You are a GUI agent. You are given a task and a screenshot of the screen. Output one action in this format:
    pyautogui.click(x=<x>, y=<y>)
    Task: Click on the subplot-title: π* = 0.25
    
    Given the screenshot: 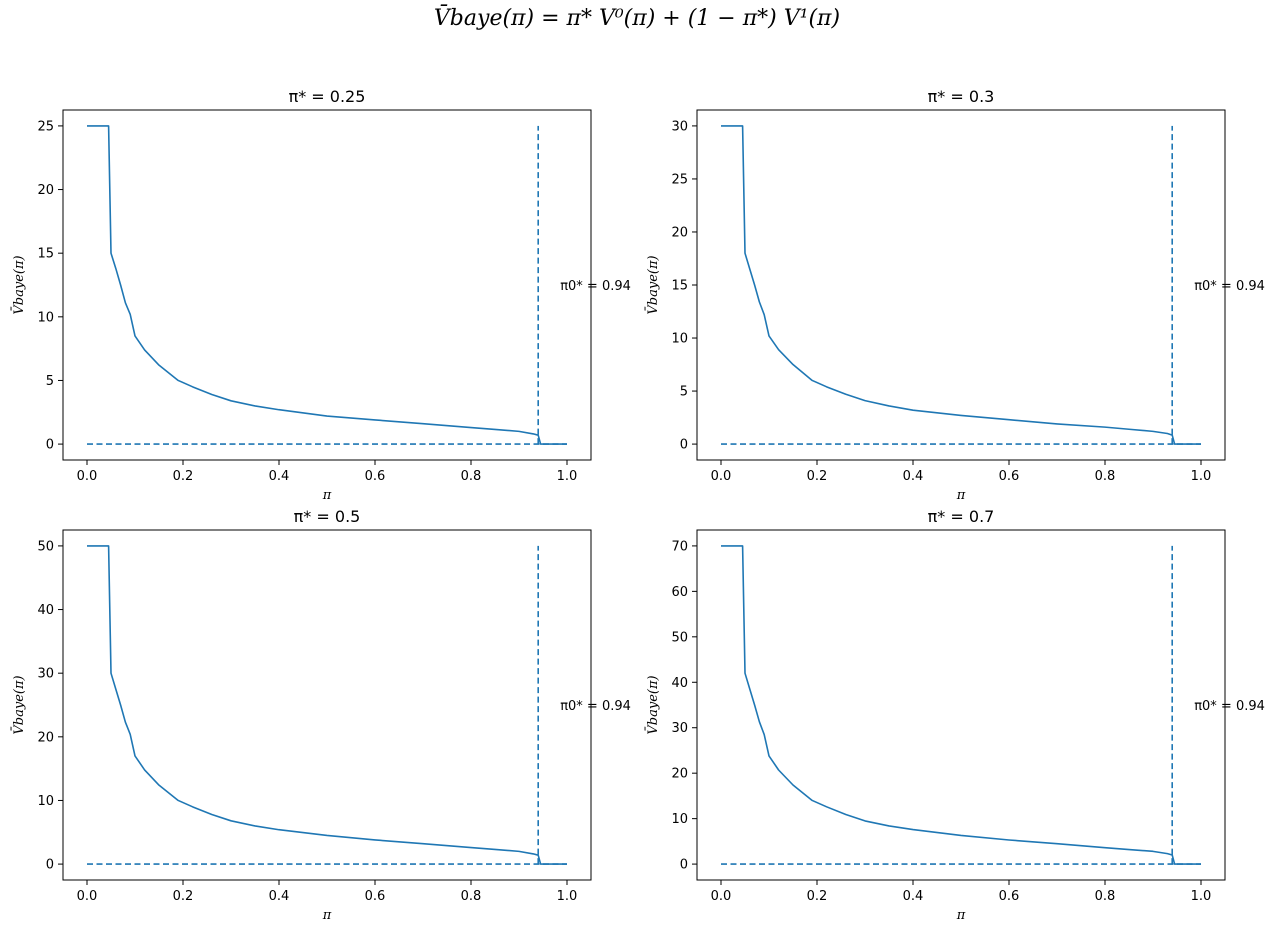 What is the action you would take?
    pyautogui.click(x=327, y=96)
    